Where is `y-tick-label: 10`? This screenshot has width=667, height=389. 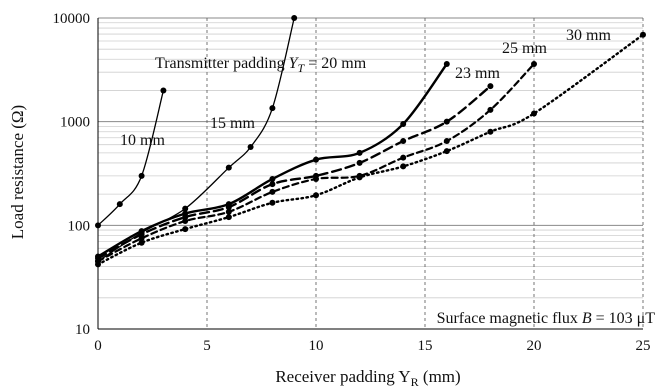 y-tick-label: 10 is located at coordinates (82, 330).